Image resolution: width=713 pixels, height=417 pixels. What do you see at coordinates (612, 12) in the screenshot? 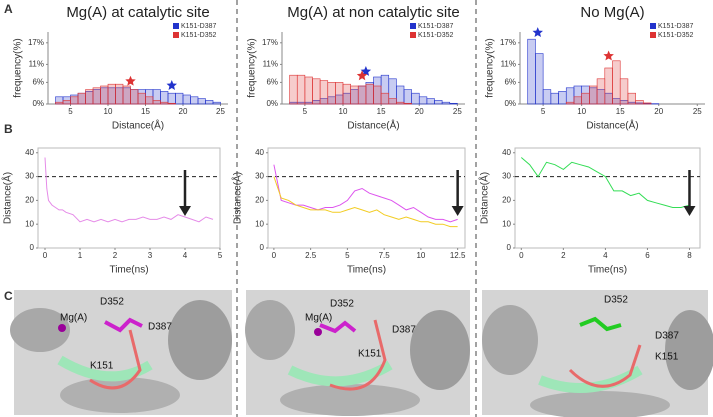
I see `chart-title: No Mg(A)` at bounding box center [612, 12].